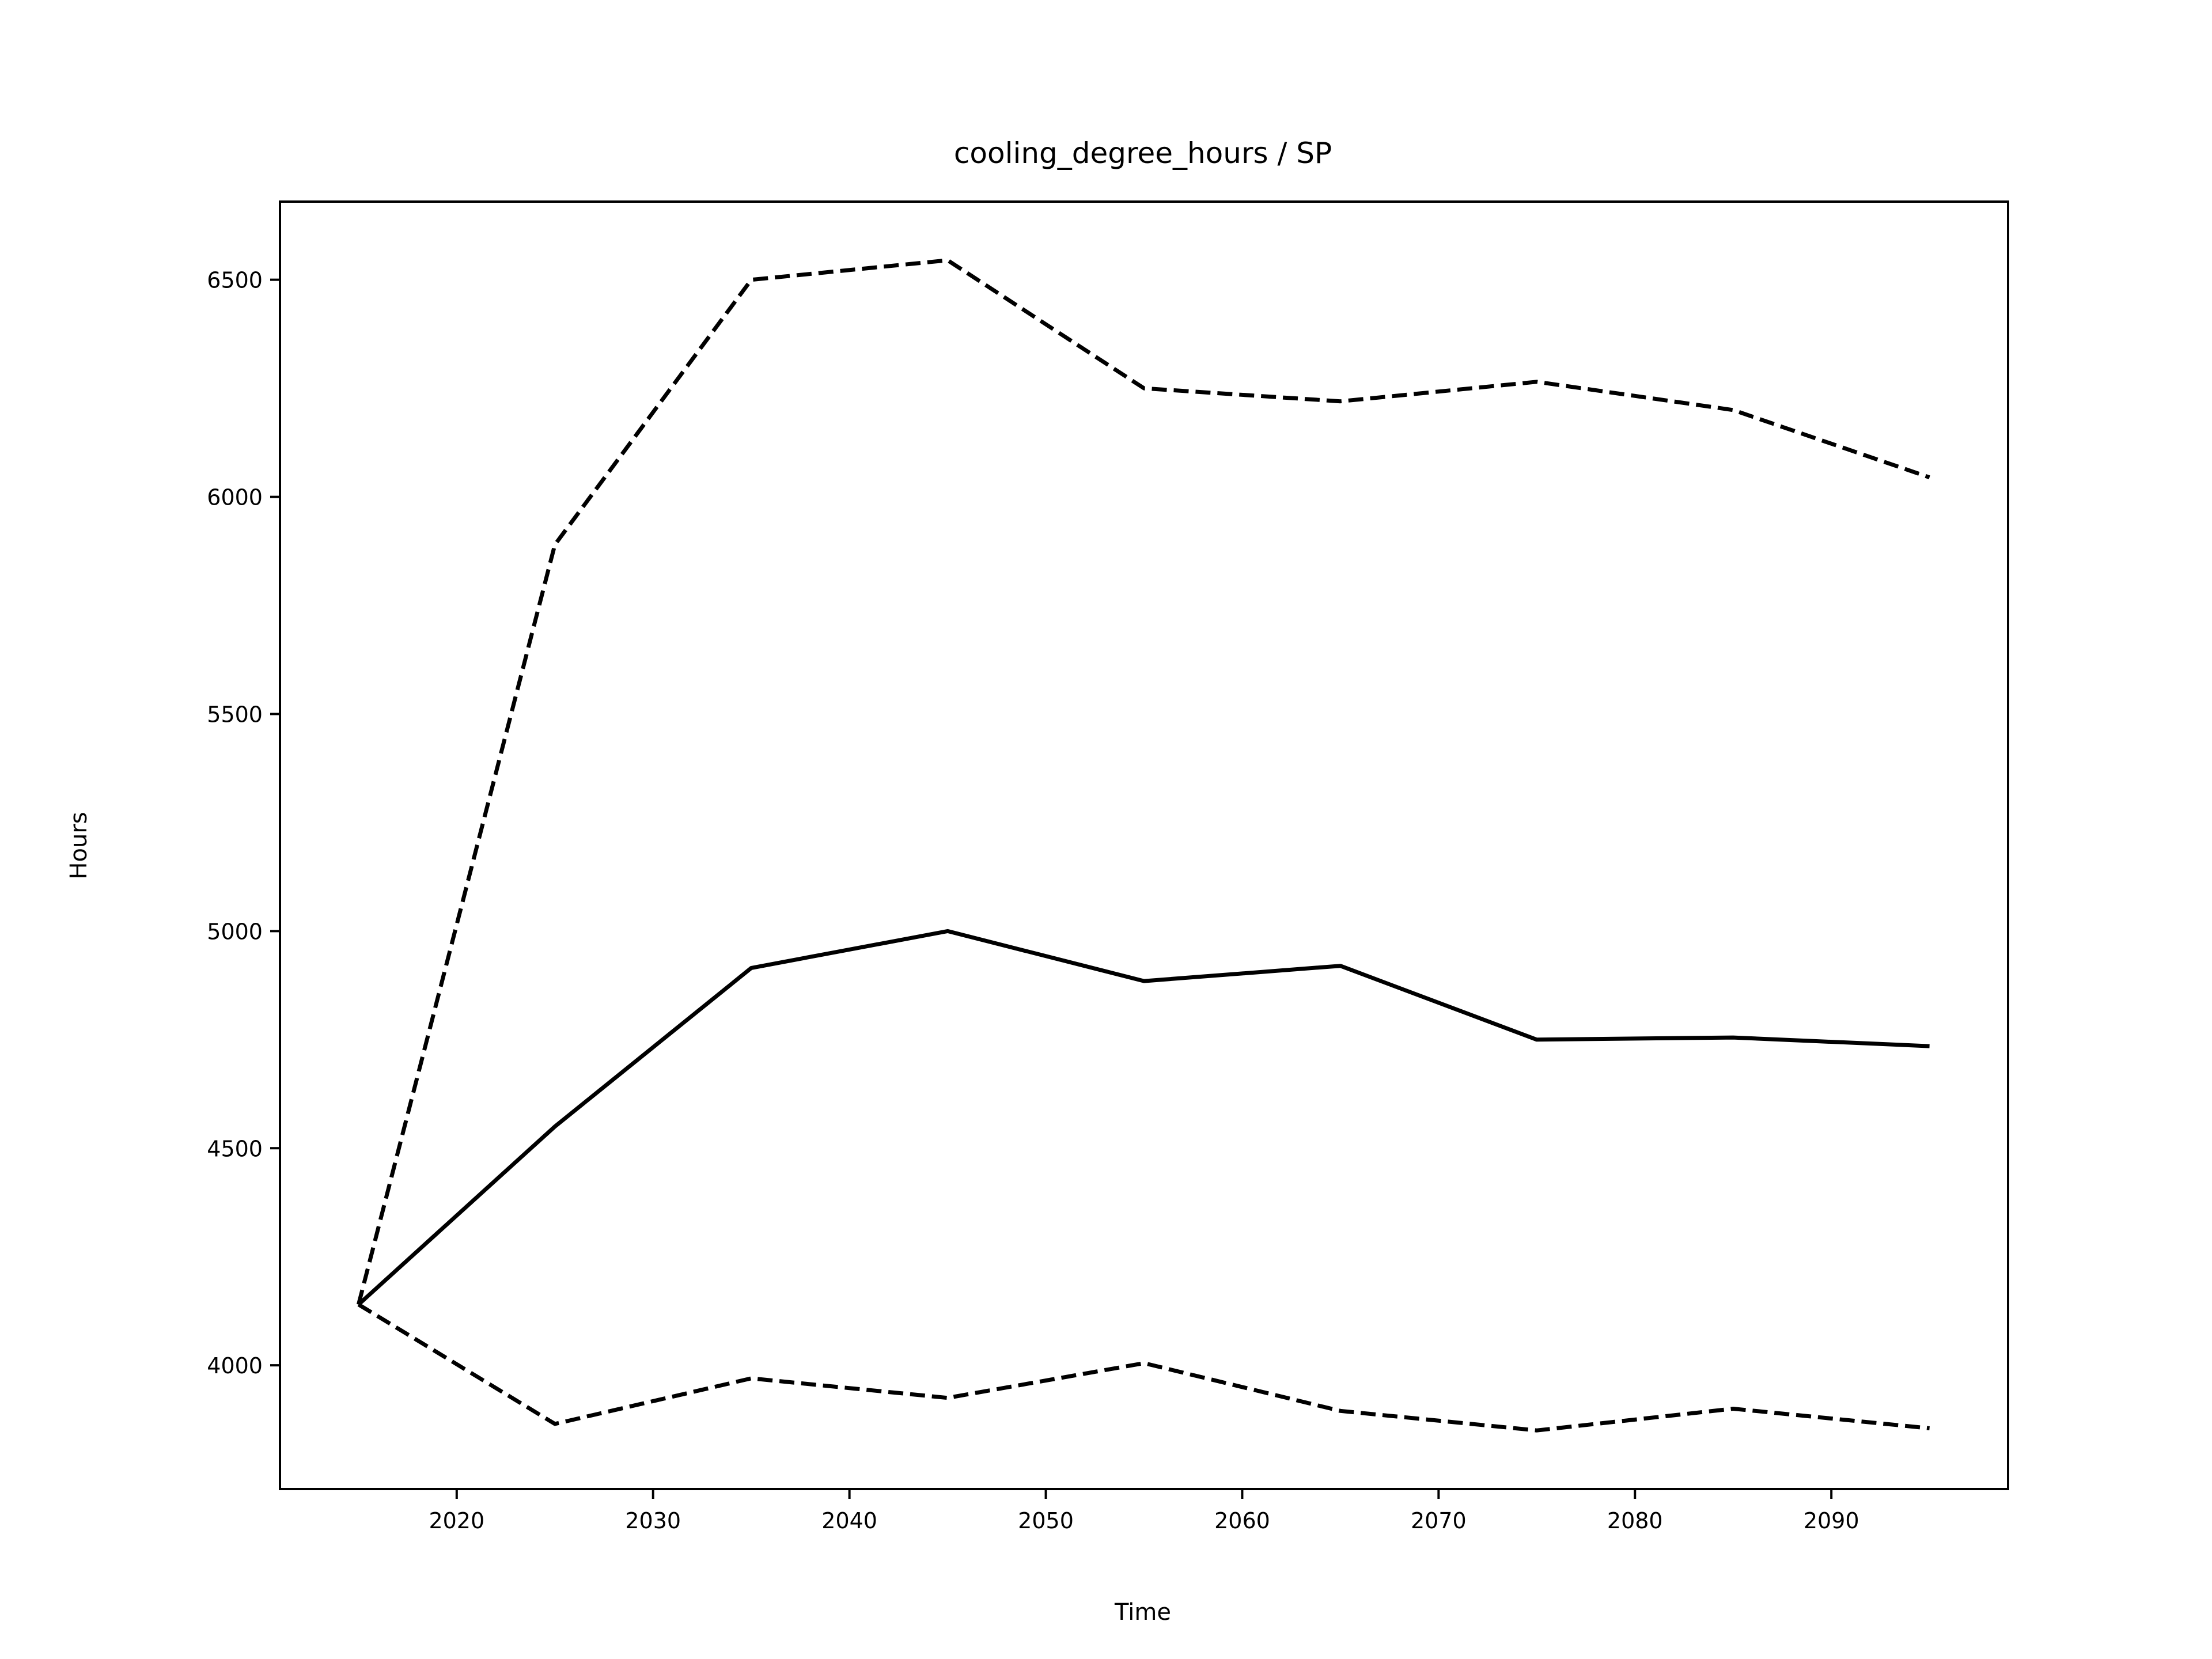 This screenshot has width=2212, height=1659. I want to click on x-tick-label: 2040, so click(849, 1520).